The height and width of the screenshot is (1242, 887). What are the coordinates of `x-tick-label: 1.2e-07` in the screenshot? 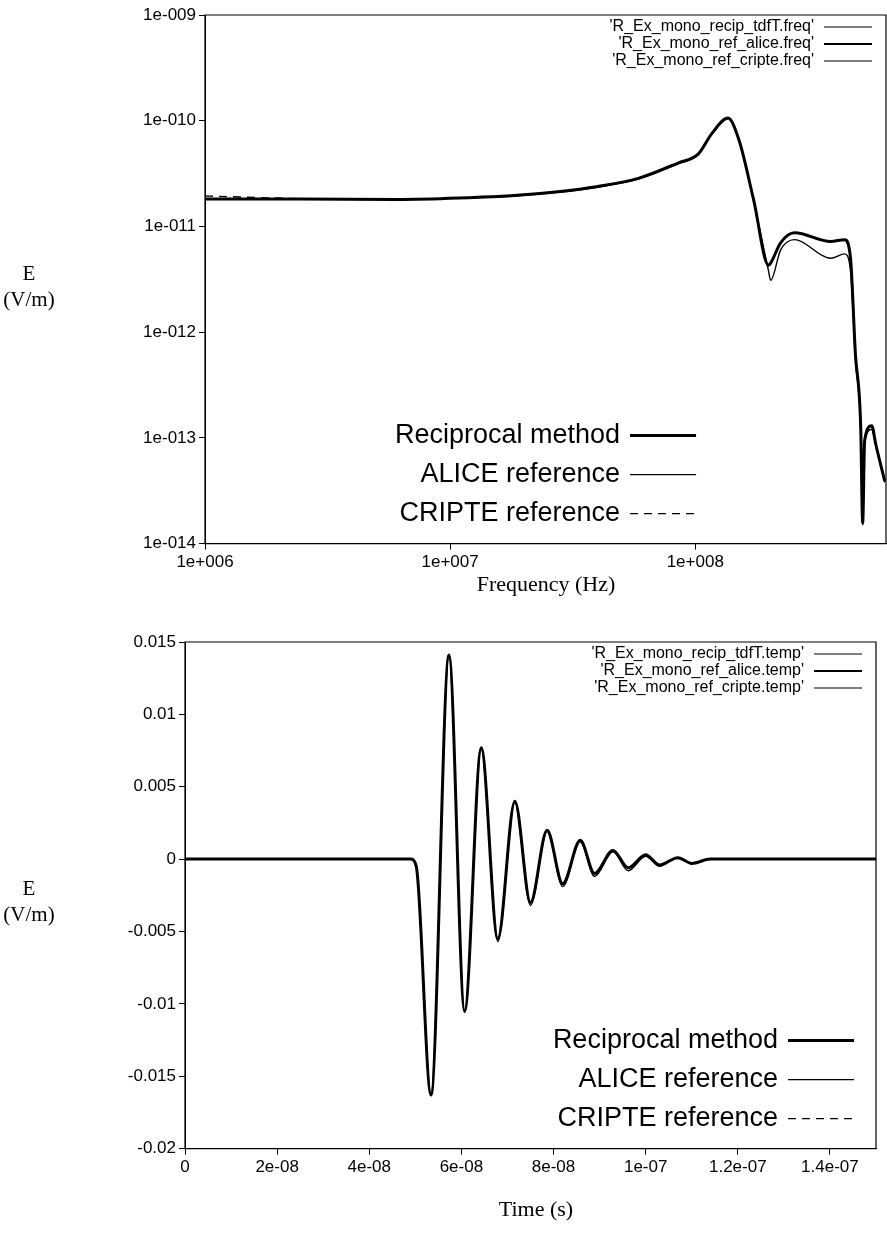 It's located at (737, 1167).